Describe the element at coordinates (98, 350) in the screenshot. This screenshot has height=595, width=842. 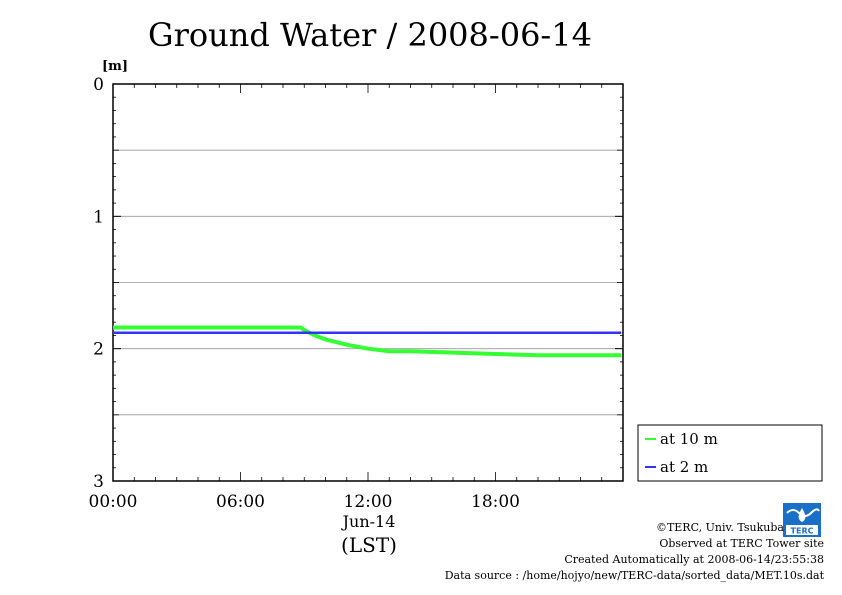
I see `y-tick-label: 2` at that location.